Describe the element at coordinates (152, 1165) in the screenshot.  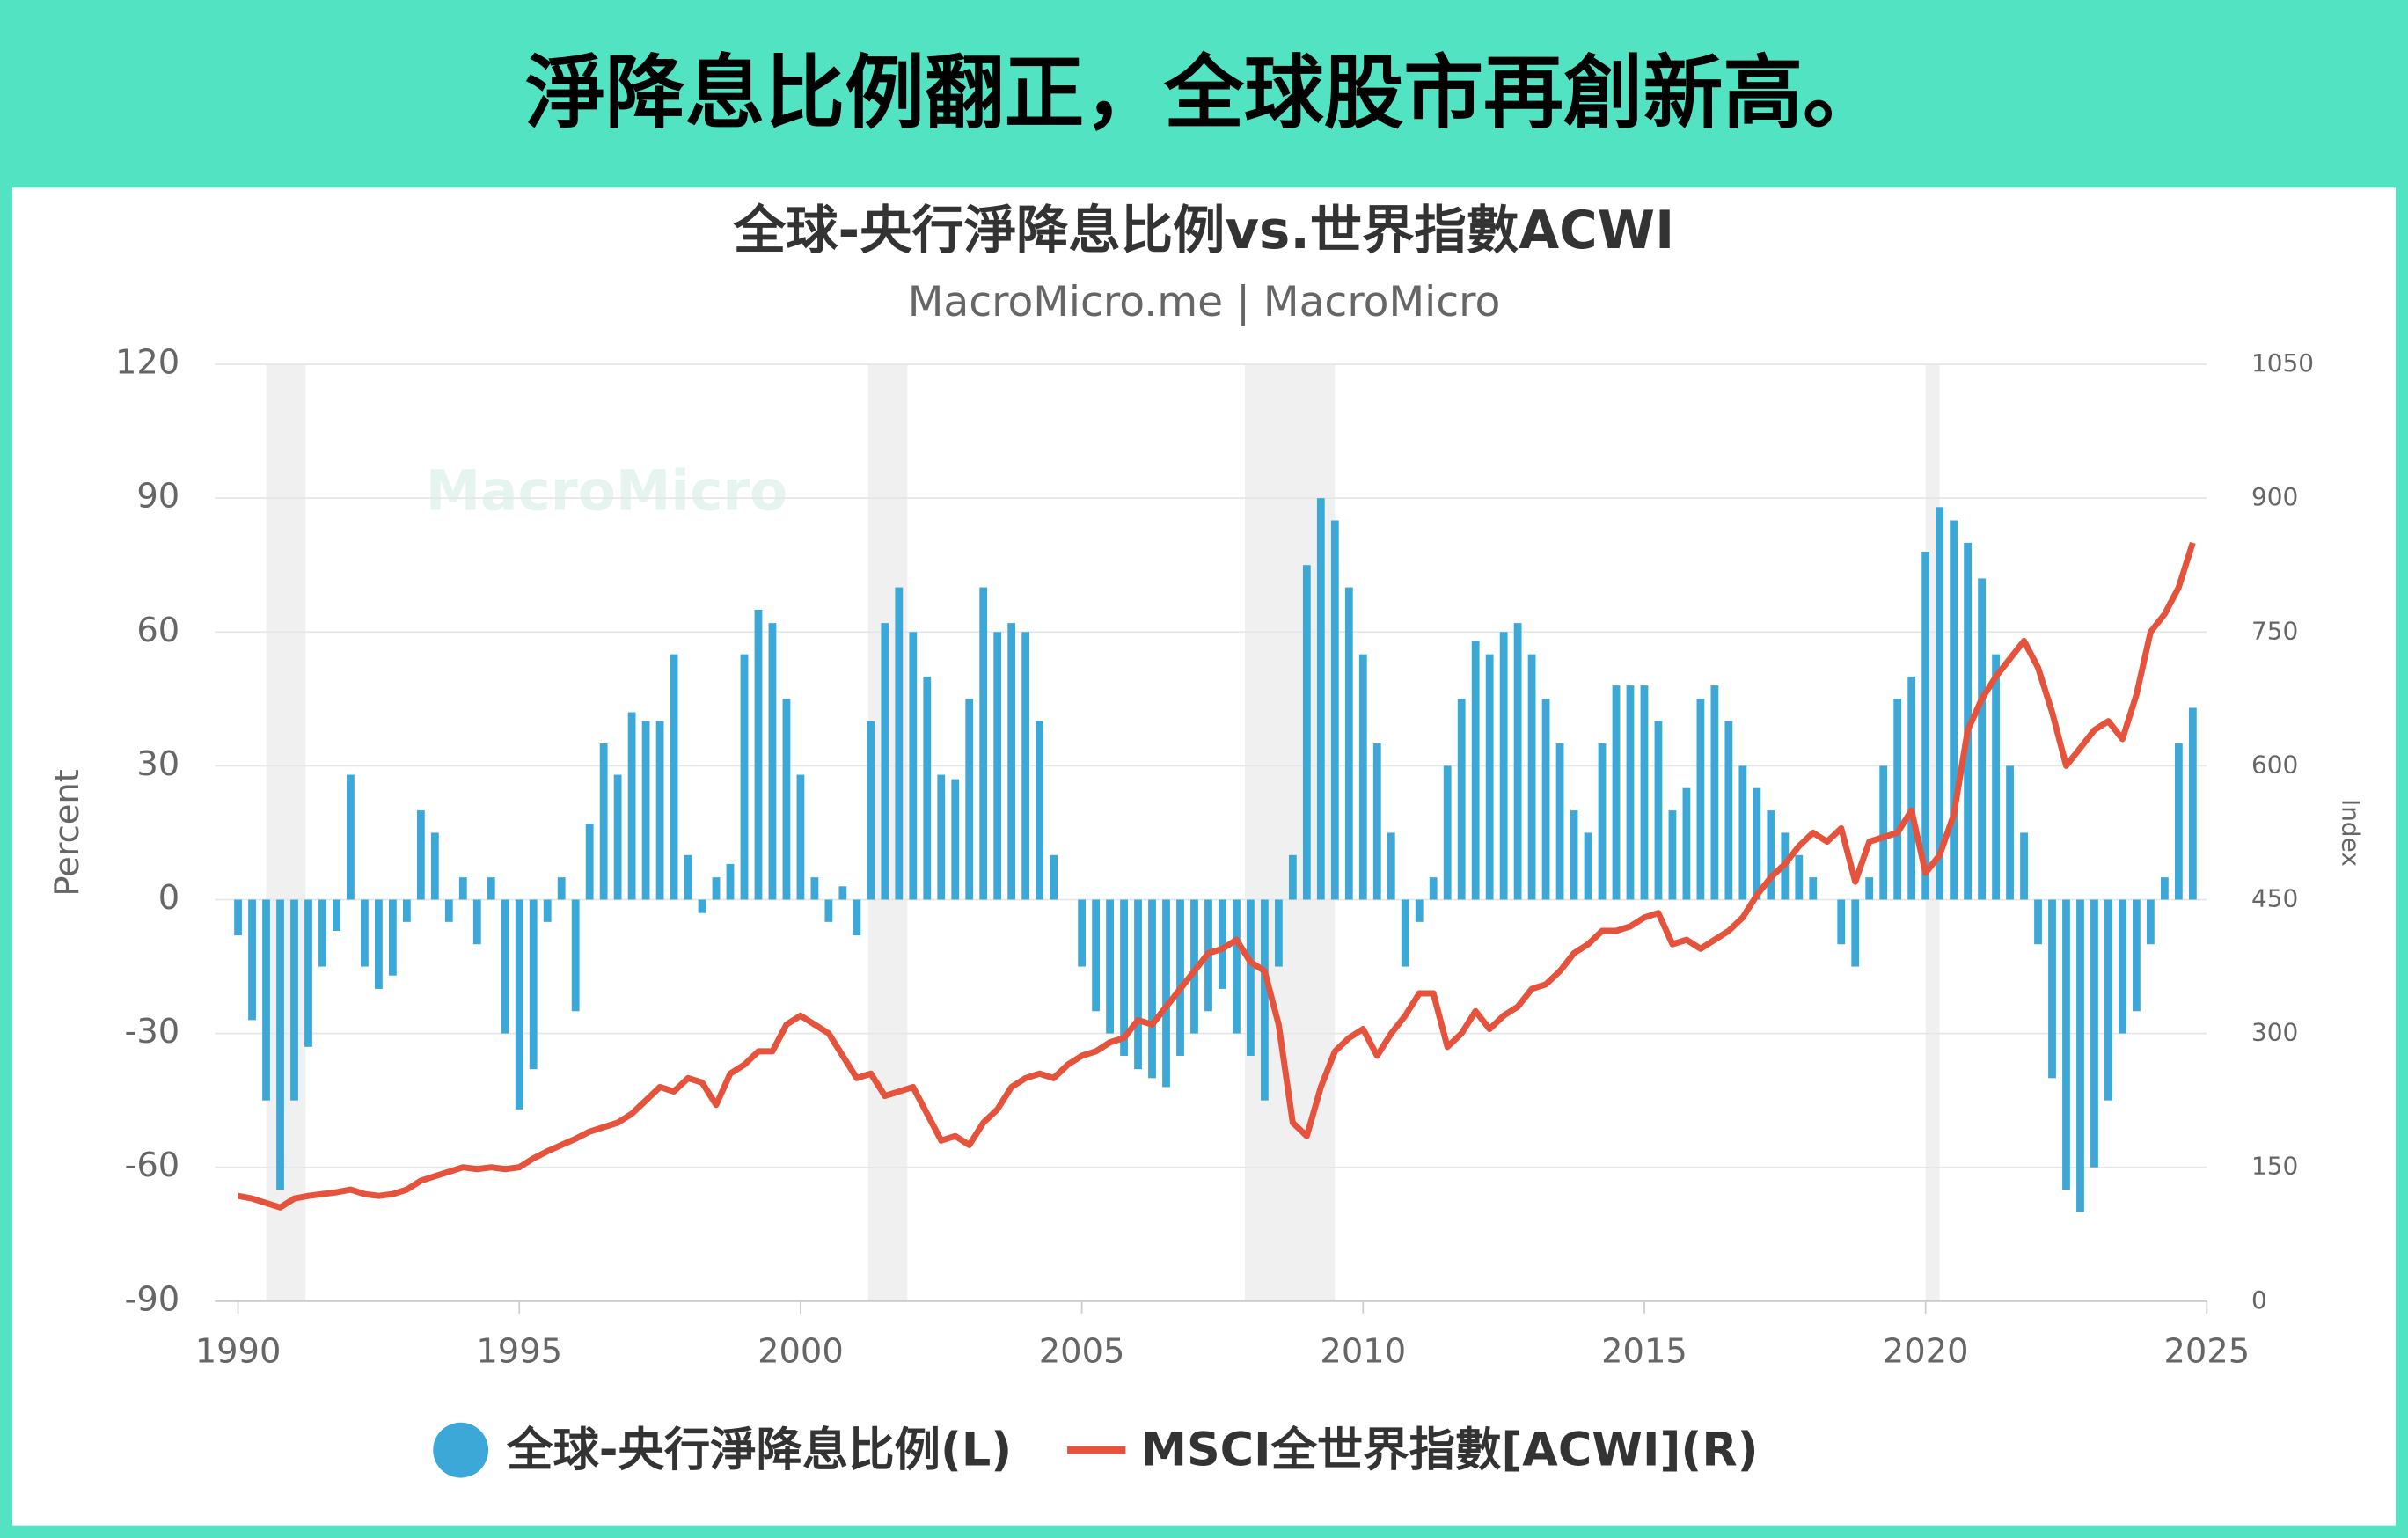
I see `y-tick-label: -60` at that location.